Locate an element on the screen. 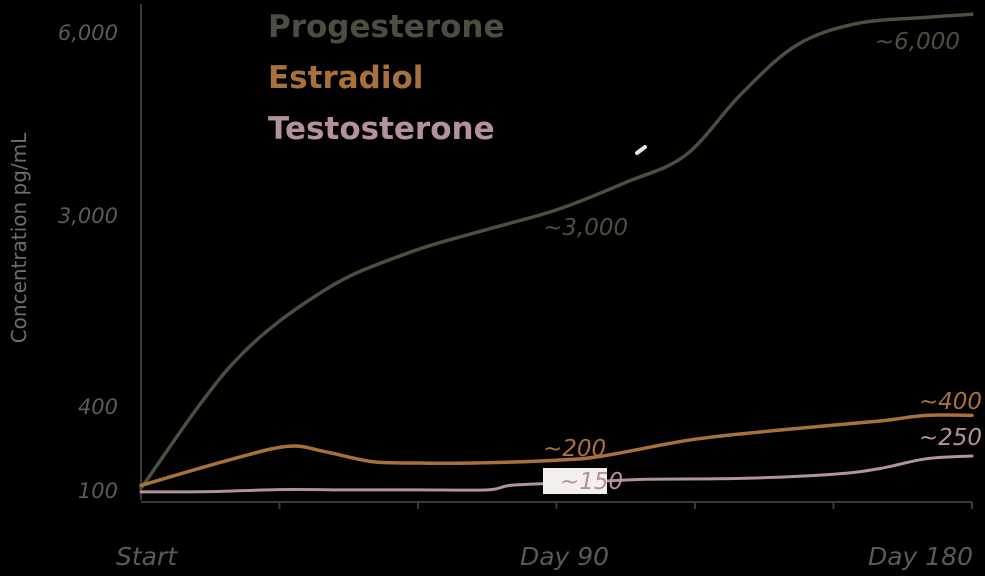 This screenshot has width=985, height=576. annotation-background is located at coordinates (575, 481).